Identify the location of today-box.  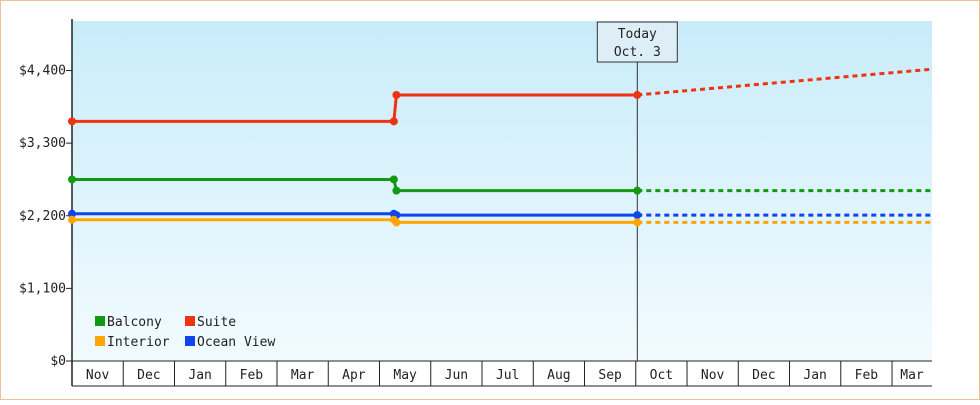
(637, 42).